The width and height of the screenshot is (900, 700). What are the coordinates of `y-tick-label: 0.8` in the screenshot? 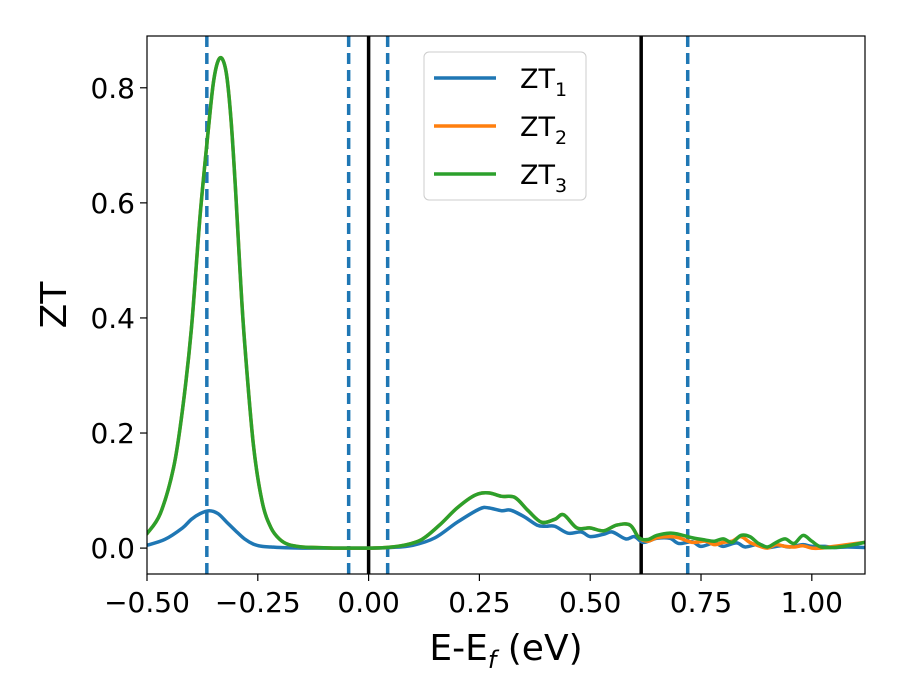 It's located at (112, 88).